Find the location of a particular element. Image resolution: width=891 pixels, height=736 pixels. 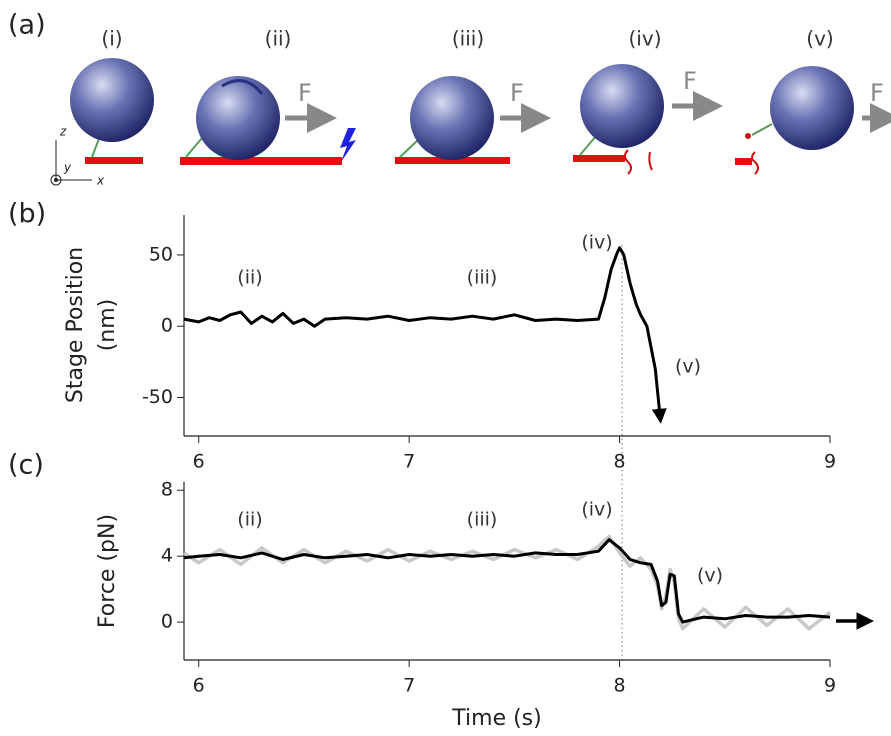

axis-name: z is located at coordinates (63, 132).